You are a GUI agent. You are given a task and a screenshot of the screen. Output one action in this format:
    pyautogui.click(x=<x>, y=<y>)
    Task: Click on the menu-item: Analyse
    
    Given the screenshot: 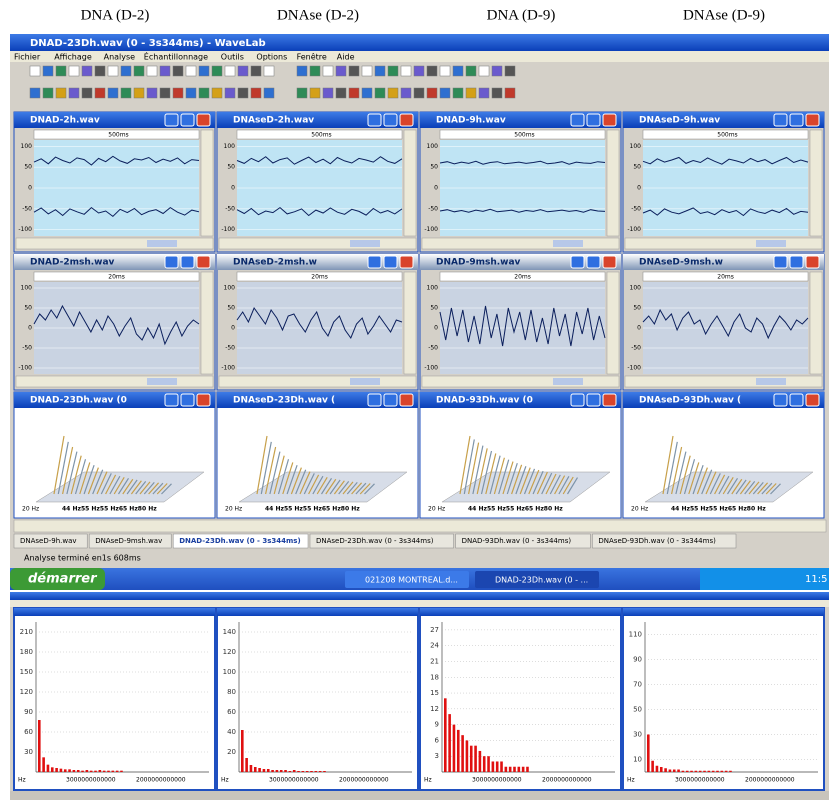 What is the action you would take?
    pyautogui.click(x=120, y=57)
    